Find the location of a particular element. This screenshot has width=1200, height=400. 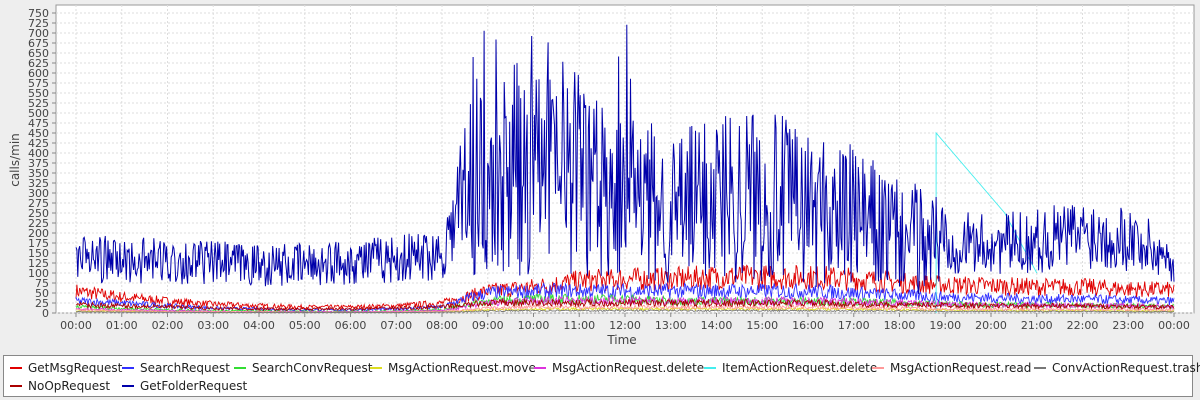

legend-item: GetMsgRequest is located at coordinates (66, 368).